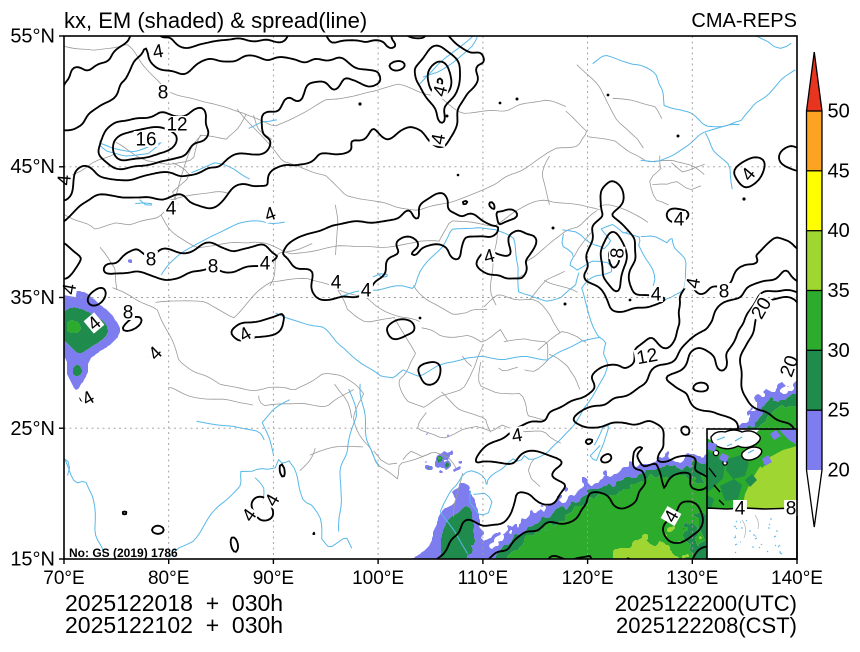 This screenshot has width=860, height=652. Describe the element at coordinates (32, 298) in the screenshot. I see `svg-text: 35°N` at that location.